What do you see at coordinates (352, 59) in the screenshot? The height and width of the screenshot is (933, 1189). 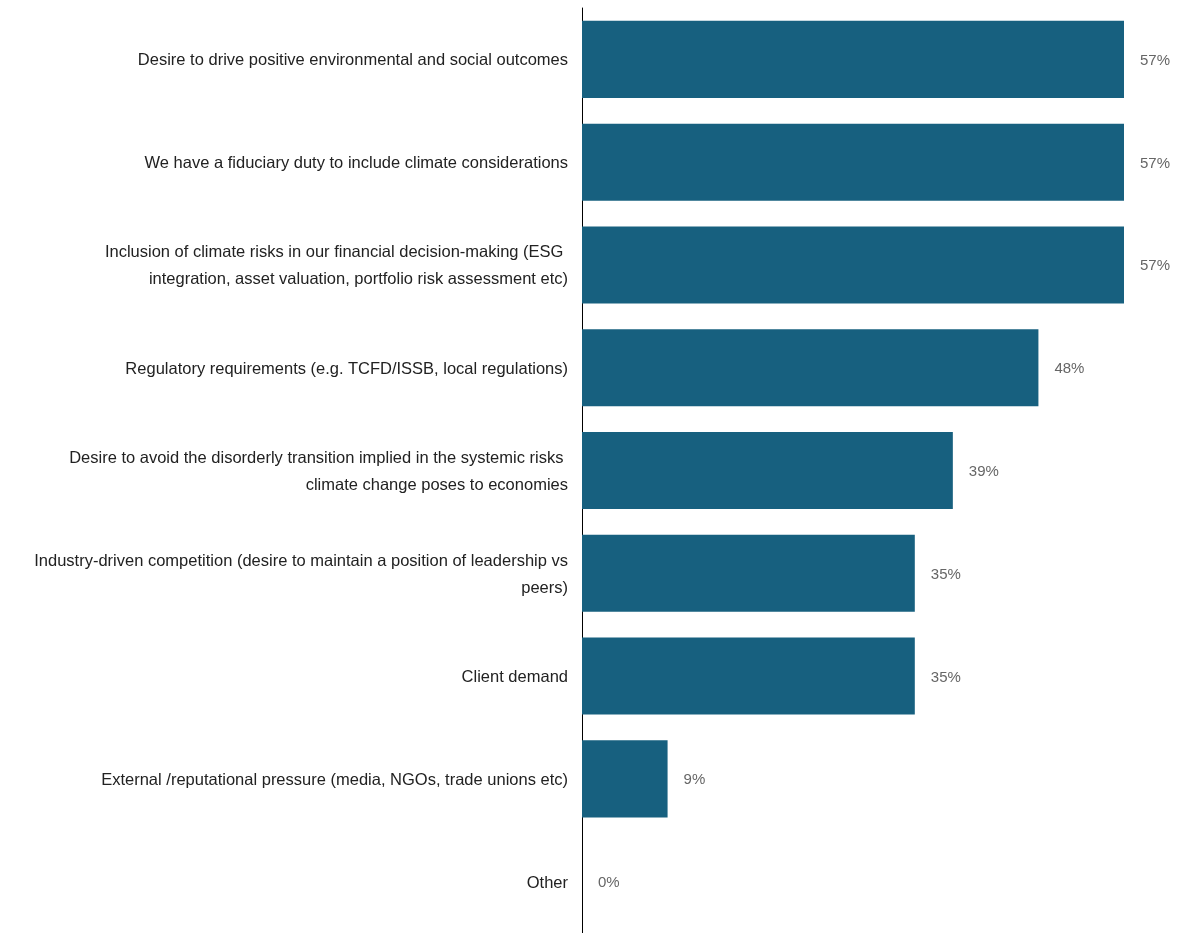 I see `y-tick-label: Desire to drive positive environmental and social outcomes` at bounding box center [352, 59].